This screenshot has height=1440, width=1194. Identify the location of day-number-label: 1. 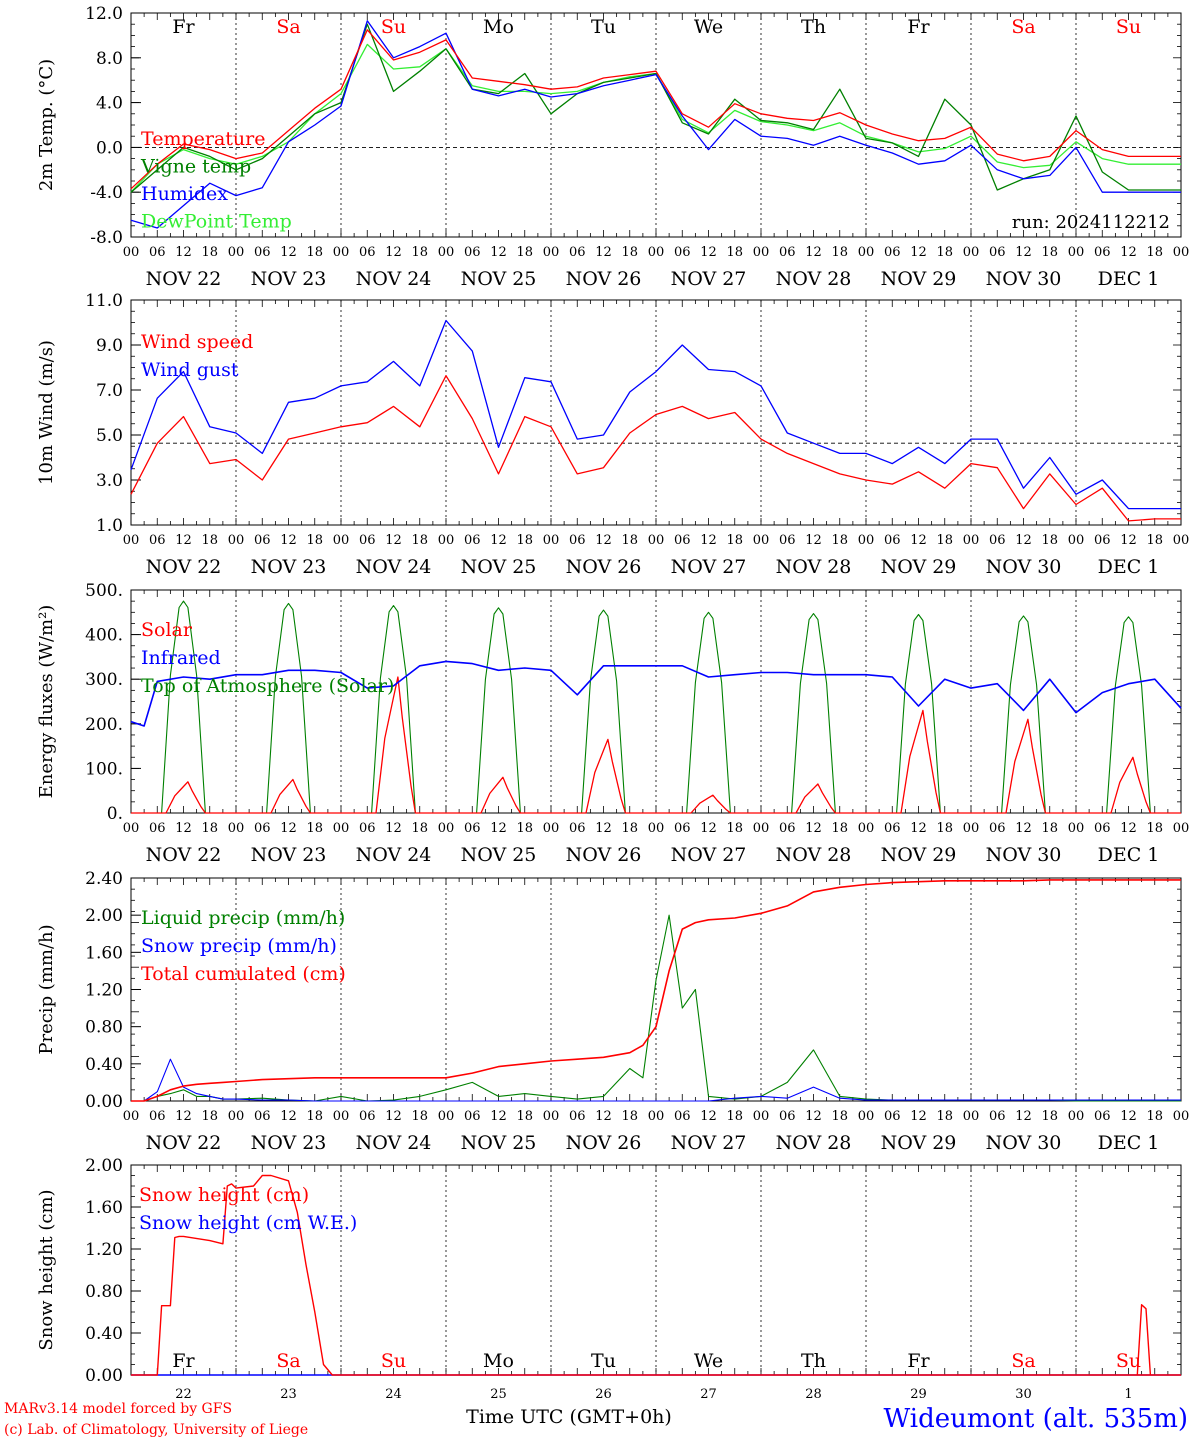
(1128, 1394).